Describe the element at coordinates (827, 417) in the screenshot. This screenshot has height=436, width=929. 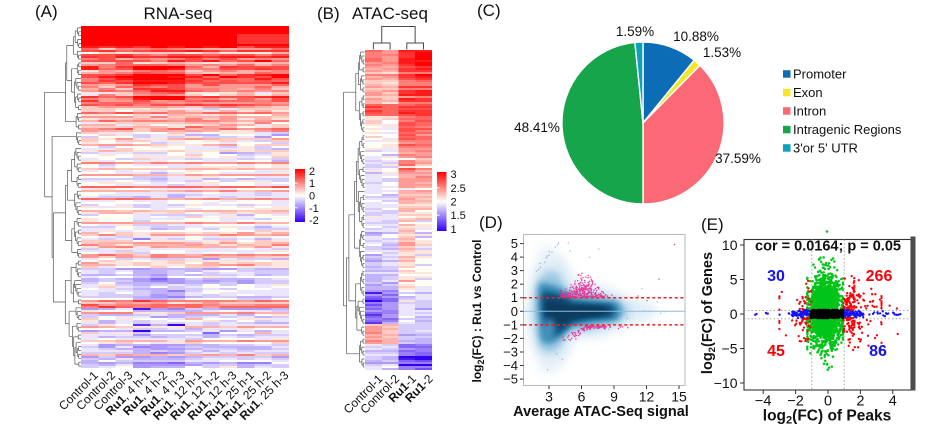
I see `svg-text: log2(FC) of Peaks` at that location.